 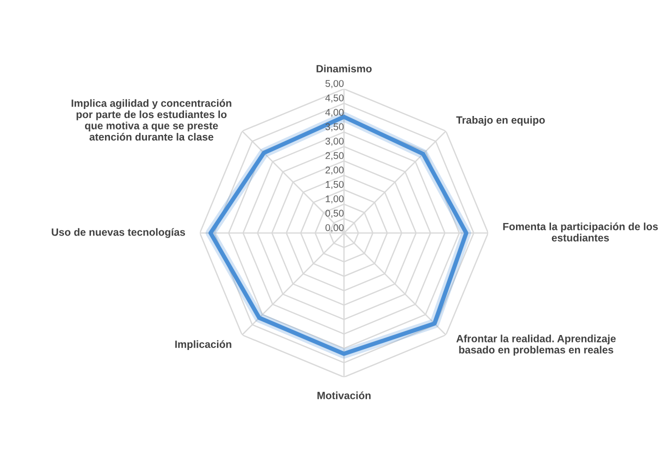 I want to click on spoke-label: Implica agilidad y concentración por parte de los estudiantes lo que motiva a que se preste atención durante la clase, so click(x=152, y=120).